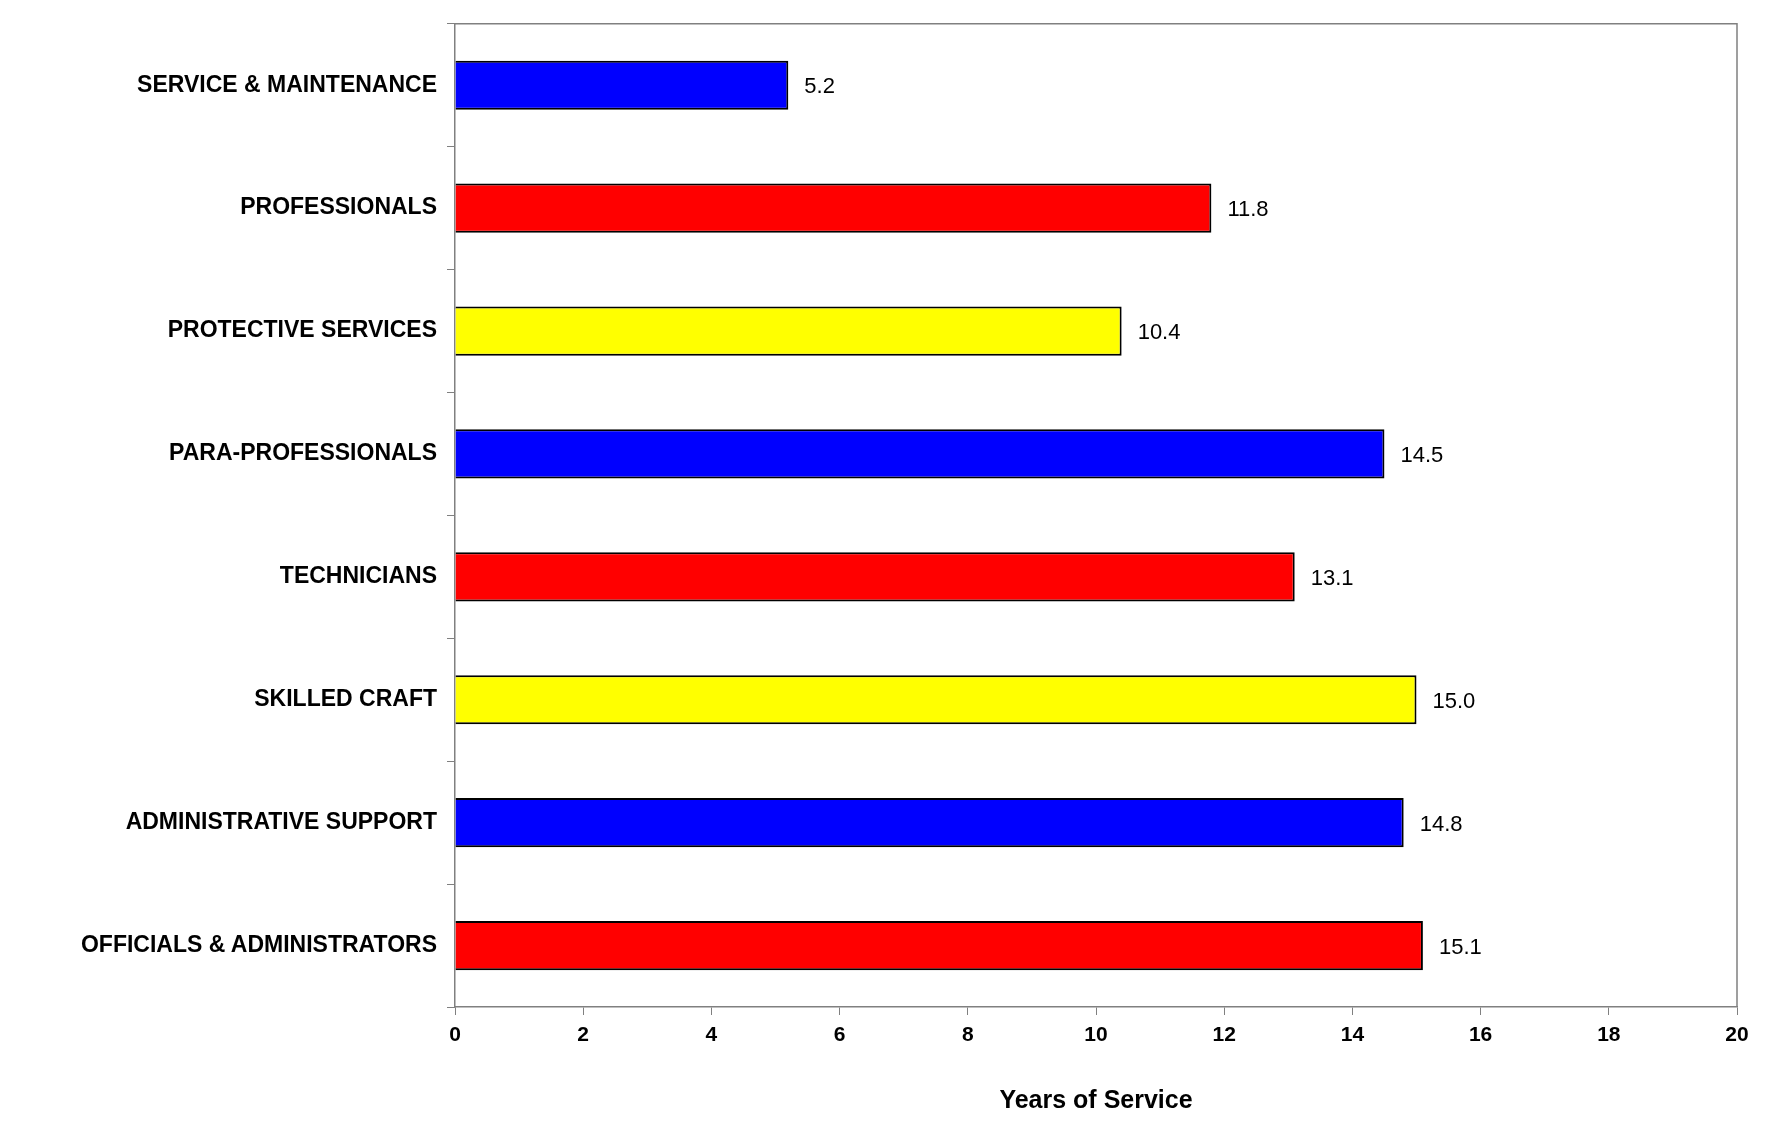  Describe the element at coordinates (303, 452) in the screenshot. I see `y-tick-label: PARA-PROFESSIONALS` at that location.